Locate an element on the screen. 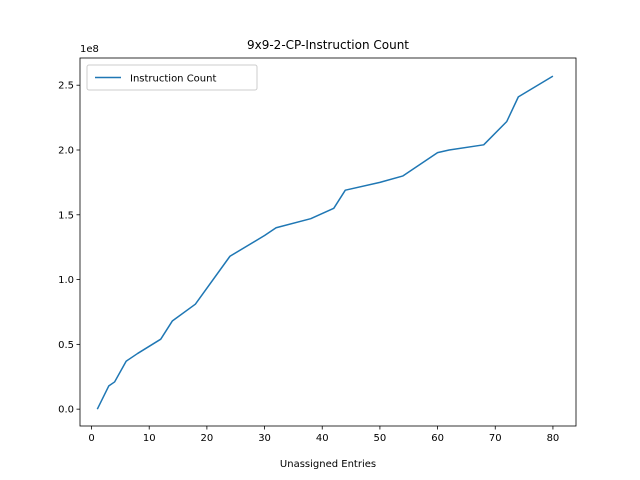 The width and height of the screenshot is (640, 480). legend-box is located at coordinates (172, 77).